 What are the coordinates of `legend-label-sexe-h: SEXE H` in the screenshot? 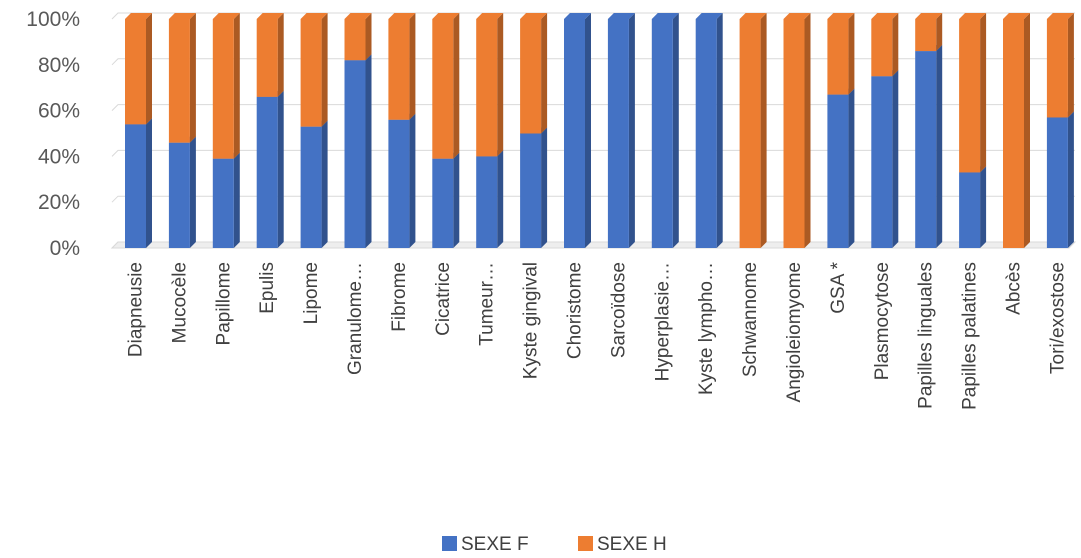 It's located at (632, 544).